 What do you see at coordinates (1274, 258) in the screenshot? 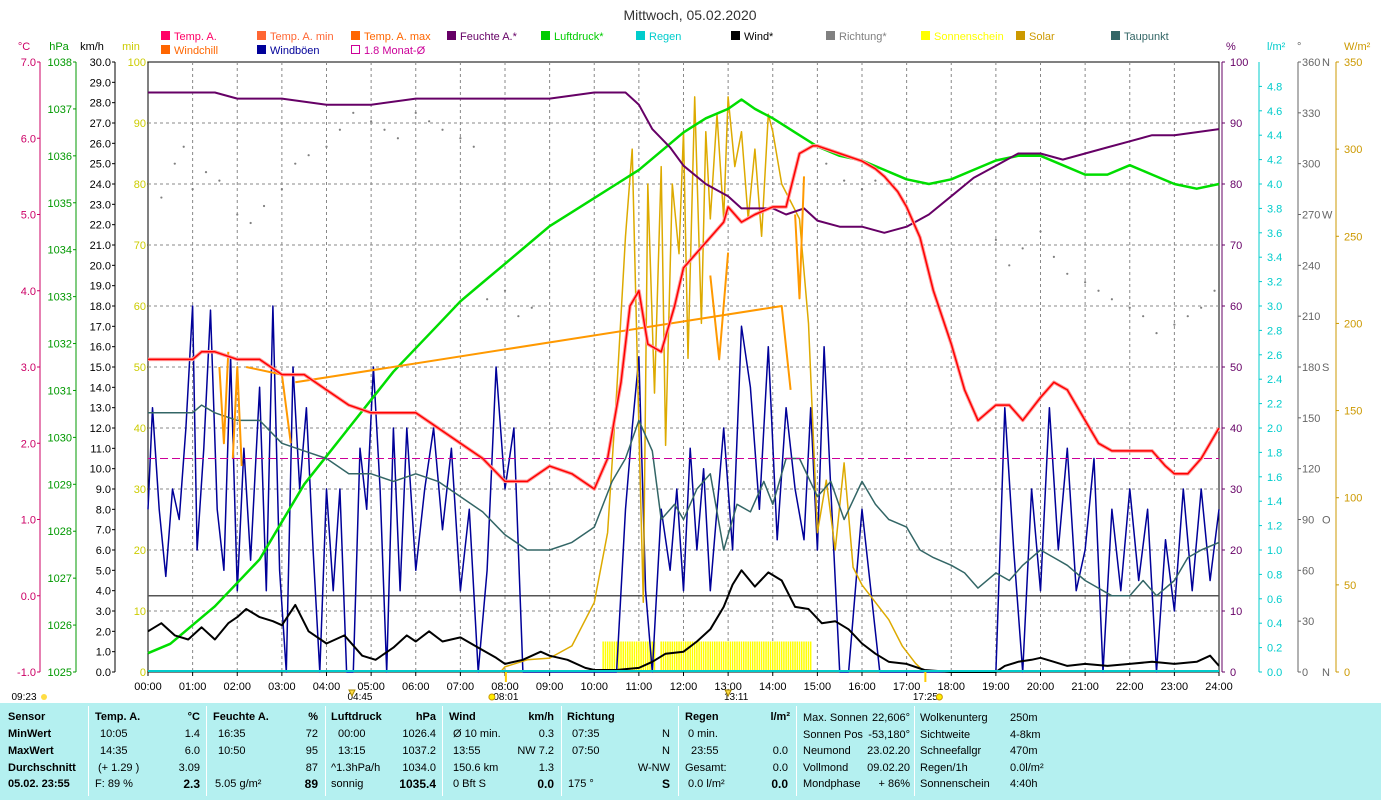
I see `axis-ticklabel-rain_lm2-7: 3.4` at bounding box center [1274, 258].